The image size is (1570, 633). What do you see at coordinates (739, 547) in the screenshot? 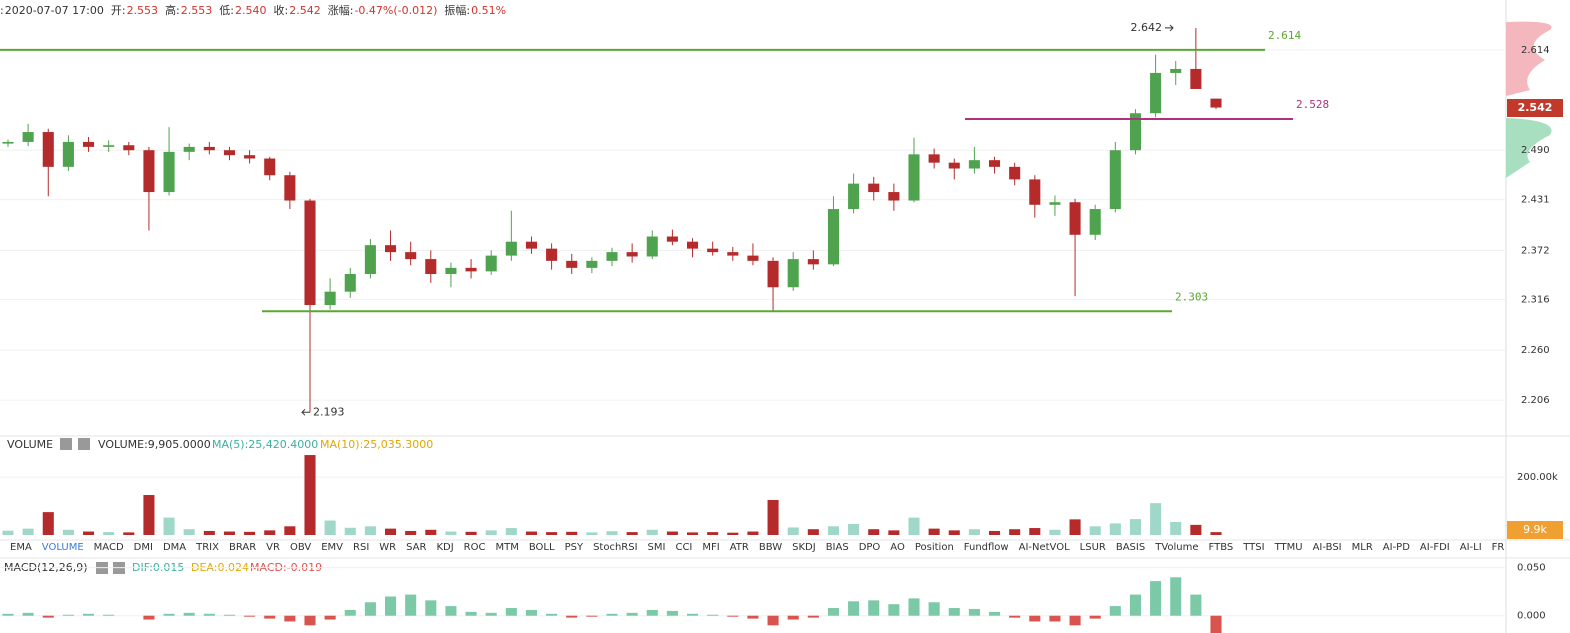
I see `indicator-tab: ATR` at bounding box center [739, 547].